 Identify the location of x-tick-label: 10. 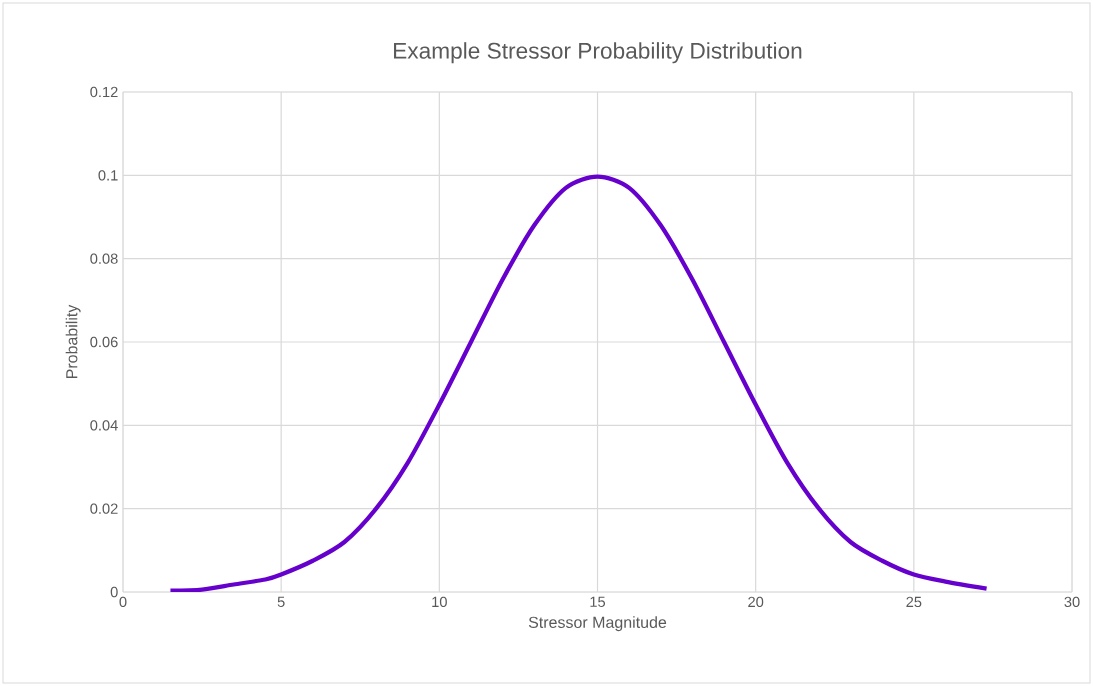
(439, 602).